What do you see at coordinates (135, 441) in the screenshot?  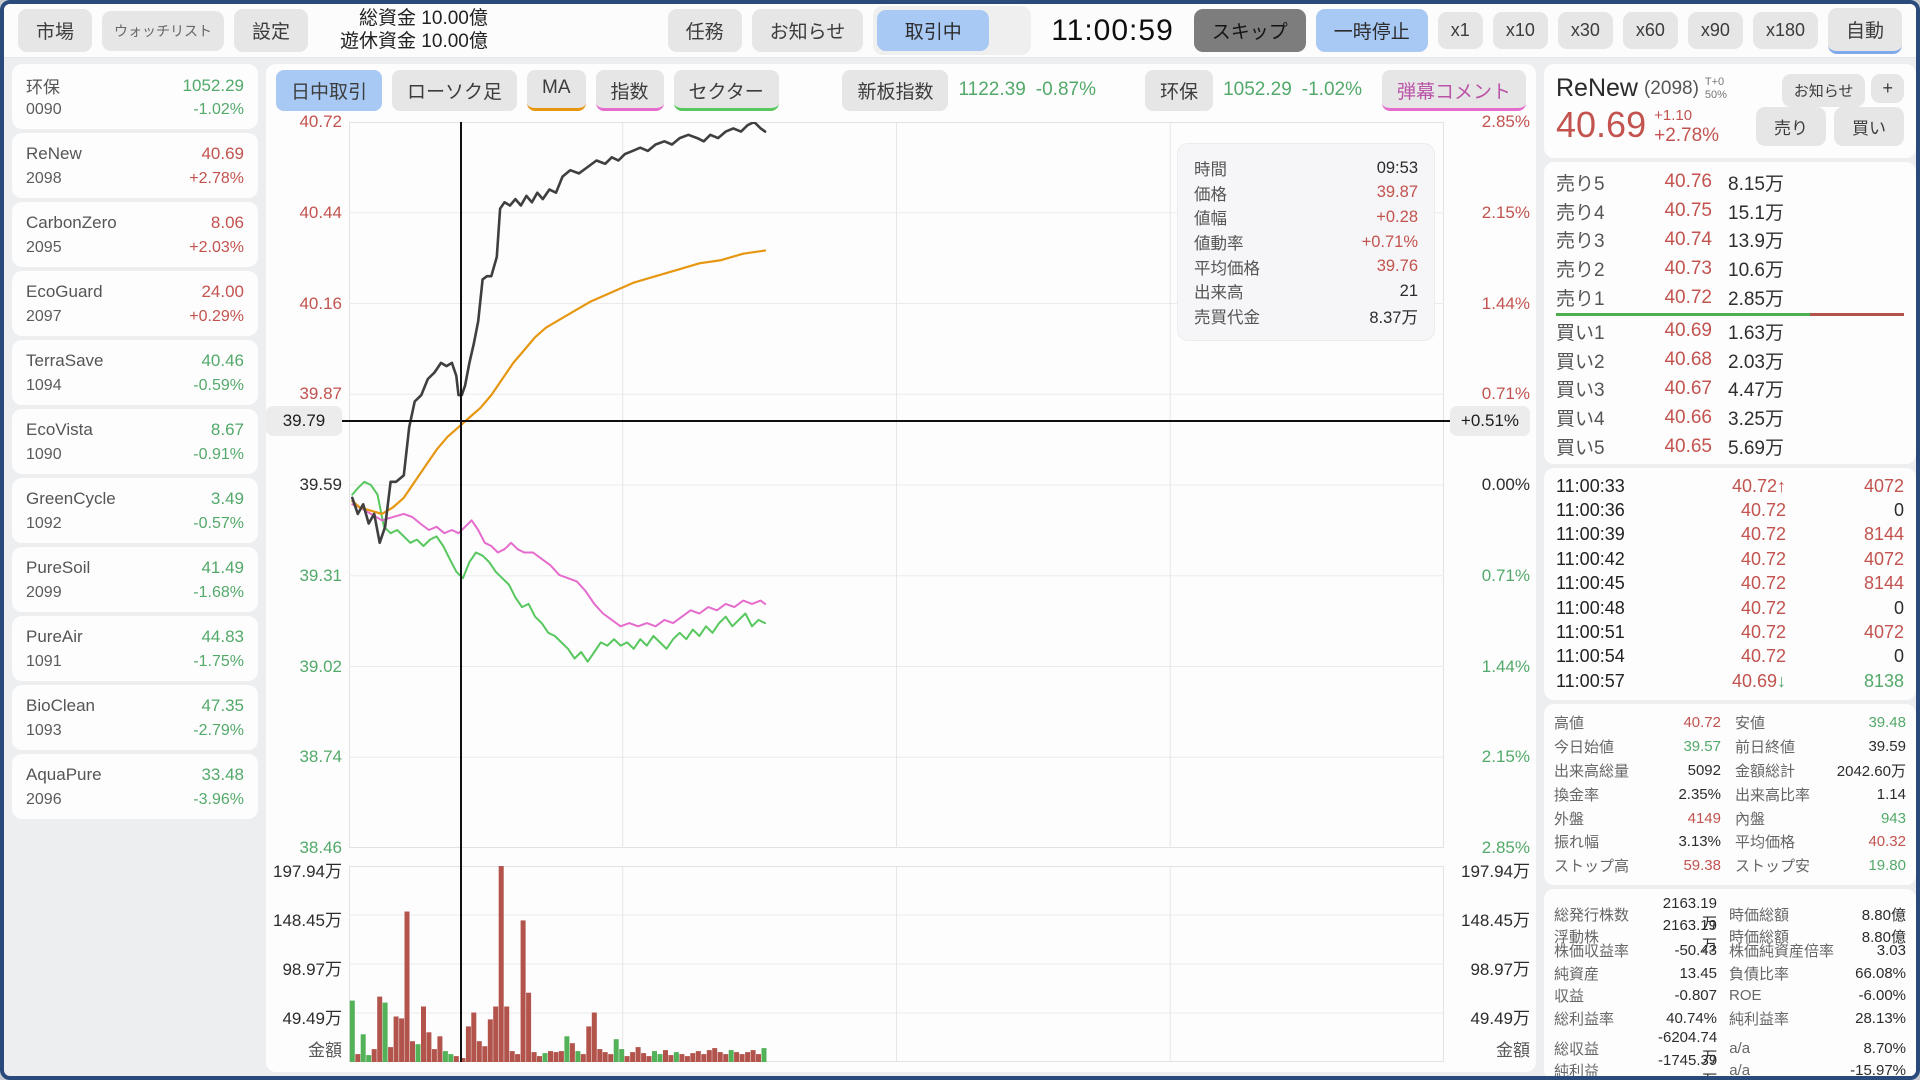 I see `watchlist-item-1090: EcoVista 8.67 1090 -0.91%` at bounding box center [135, 441].